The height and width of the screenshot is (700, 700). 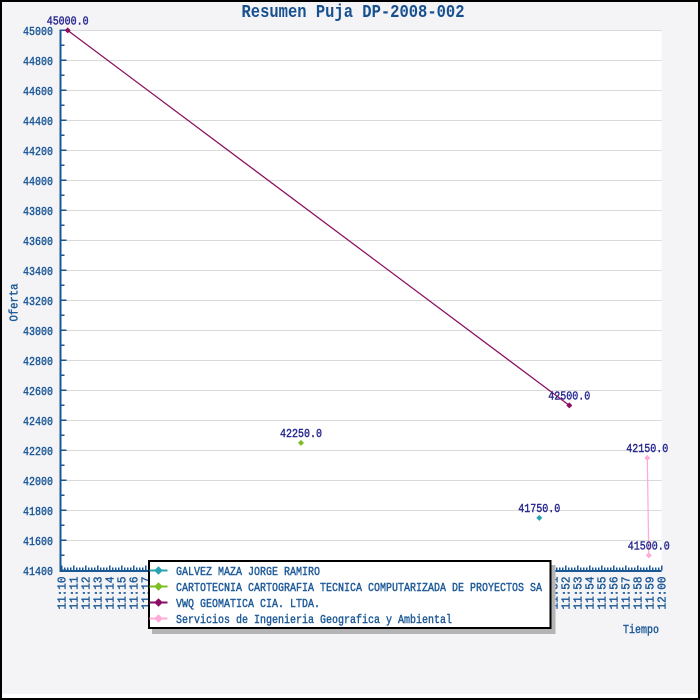 I want to click on svg-text: 44400, so click(x=38, y=122).